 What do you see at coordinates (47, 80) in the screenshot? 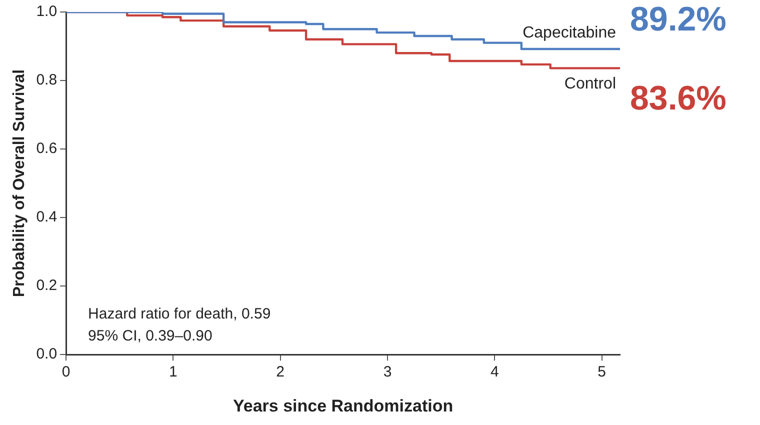
I see `y-tick-label: 0.8` at bounding box center [47, 80].